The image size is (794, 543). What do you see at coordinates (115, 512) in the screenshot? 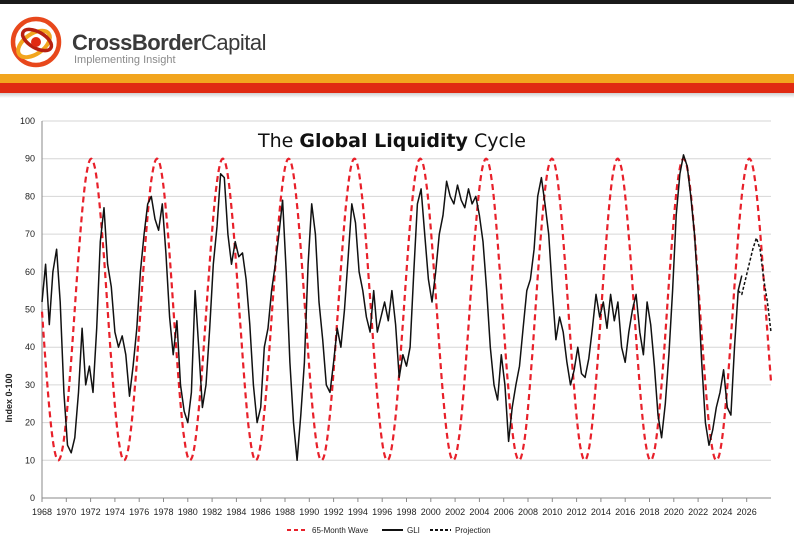
I see `x-tick-label: 1974` at bounding box center [115, 512].